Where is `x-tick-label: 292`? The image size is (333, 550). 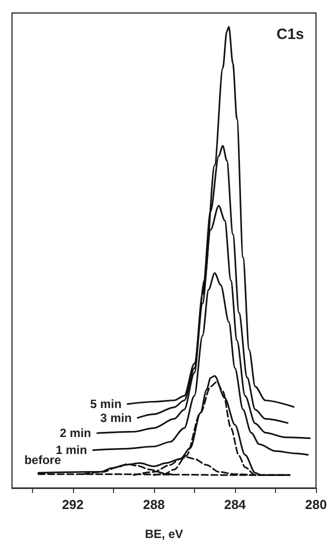
x-tick-label: 292 is located at coordinates (73, 504).